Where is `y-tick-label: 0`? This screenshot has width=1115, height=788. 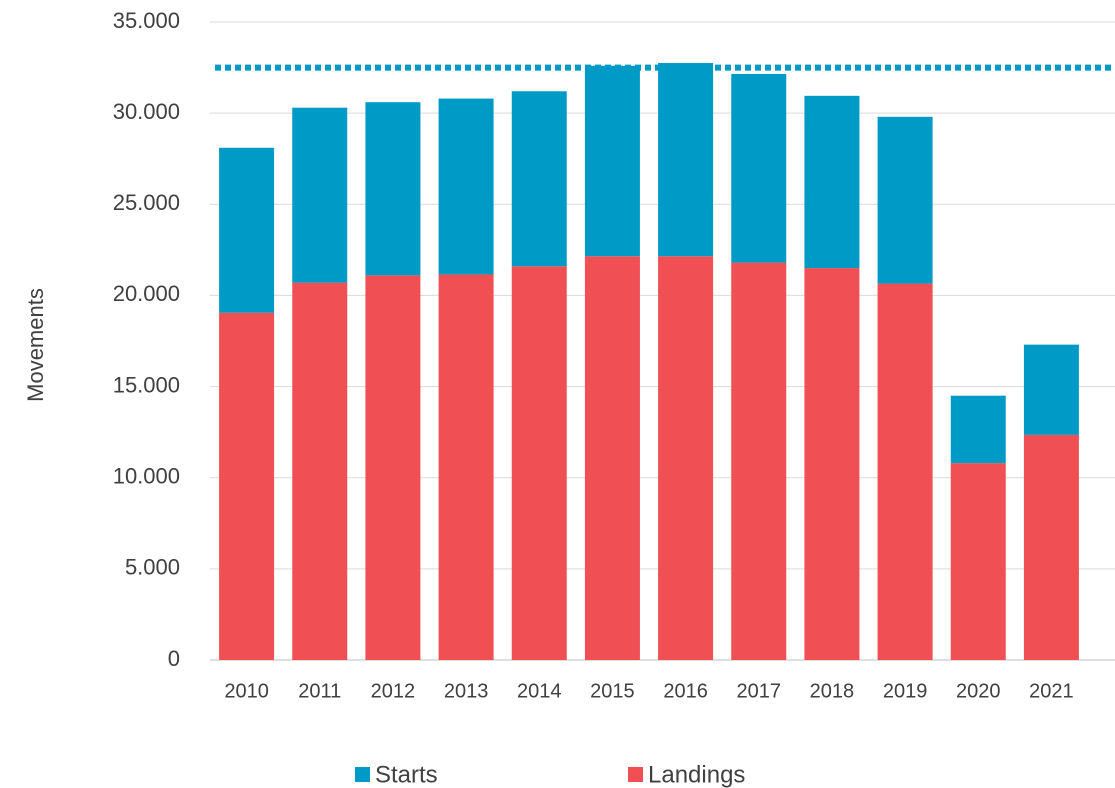 y-tick-label: 0 is located at coordinates (174, 658).